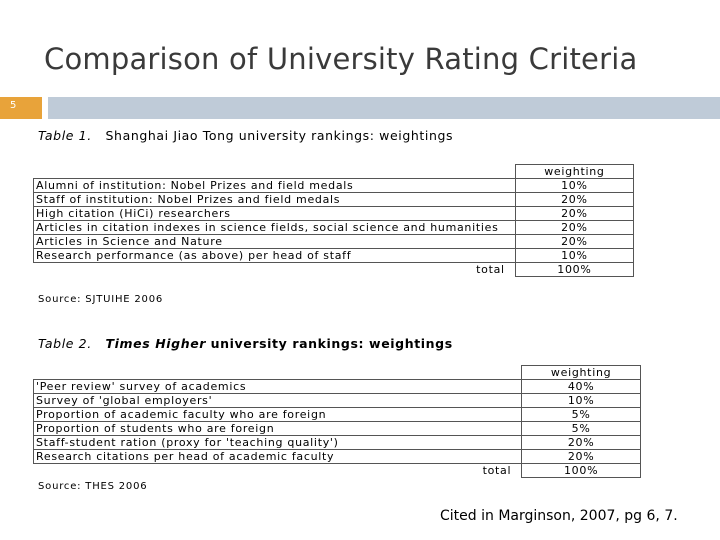  I want to click on slide-number: 5, so click(13, 105).